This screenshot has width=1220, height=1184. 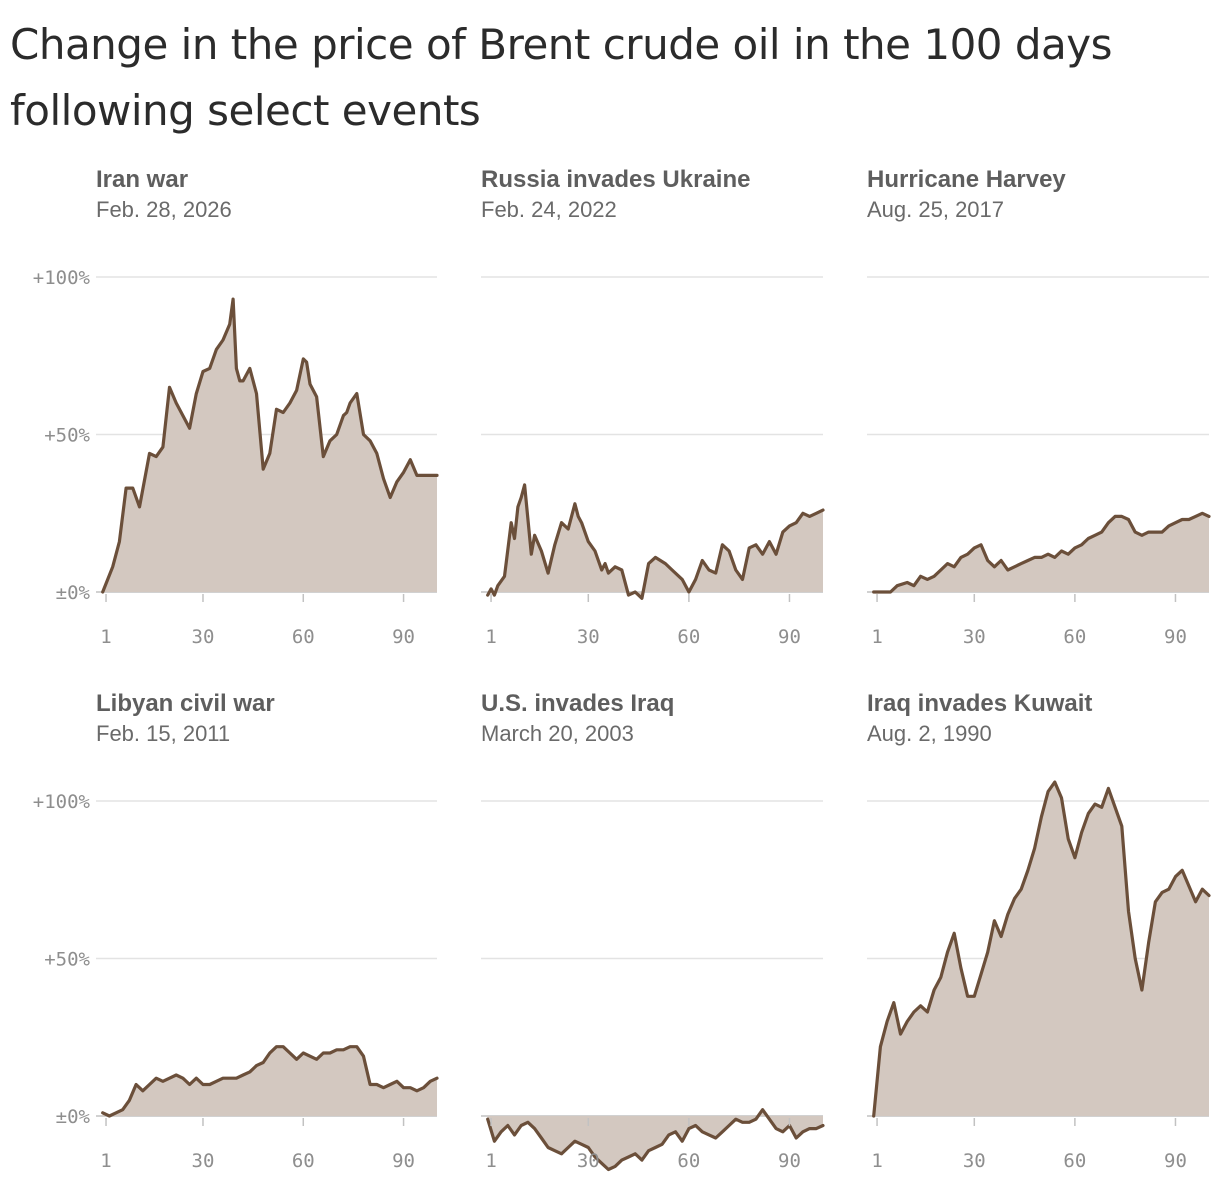 What do you see at coordinates (979, 703) in the screenshot?
I see `panel-title: Iraq invades Kuwait` at bounding box center [979, 703].